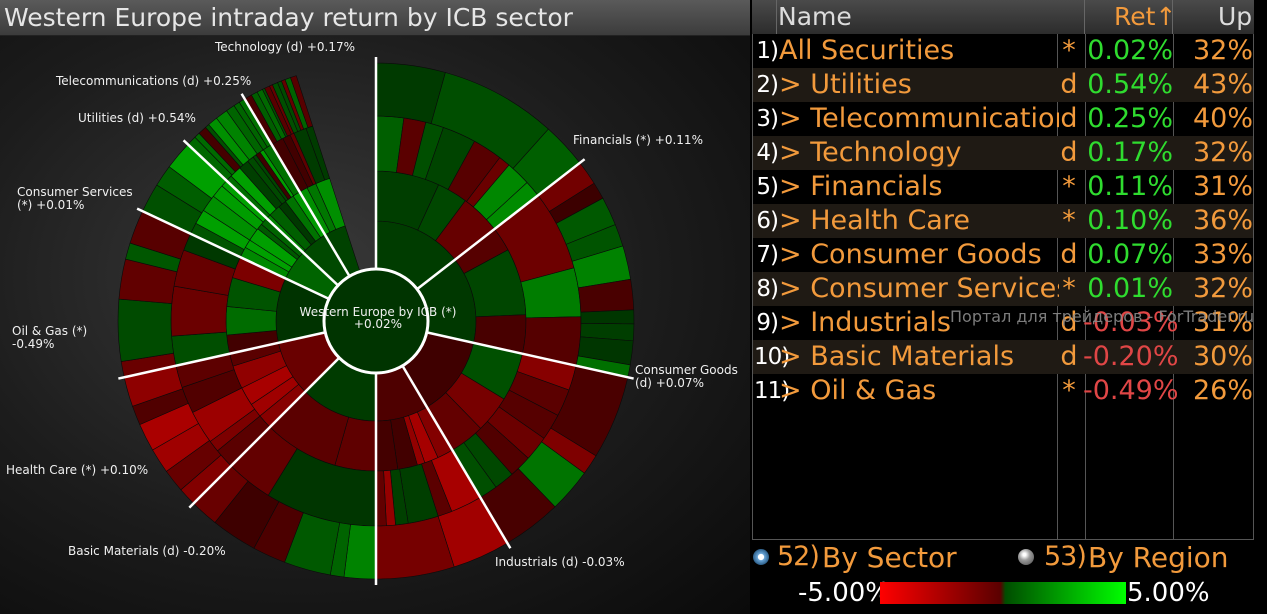  What do you see at coordinates (1222, 254) in the screenshot?
I see `row-up-percent: 33%` at bounding box center [1222, 254].